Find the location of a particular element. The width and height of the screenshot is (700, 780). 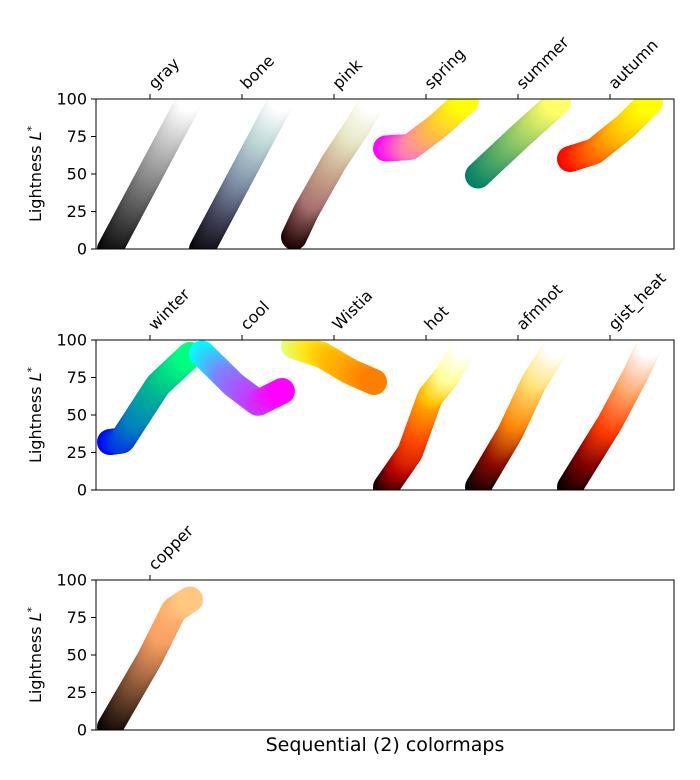

colormap-label-gray: gray is located at coordinates (163, 73).